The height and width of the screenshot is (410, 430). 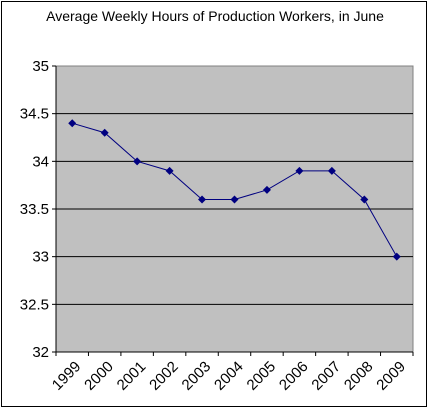 I want to click on x-tick-label: 2009, so click(x=391, y=376).